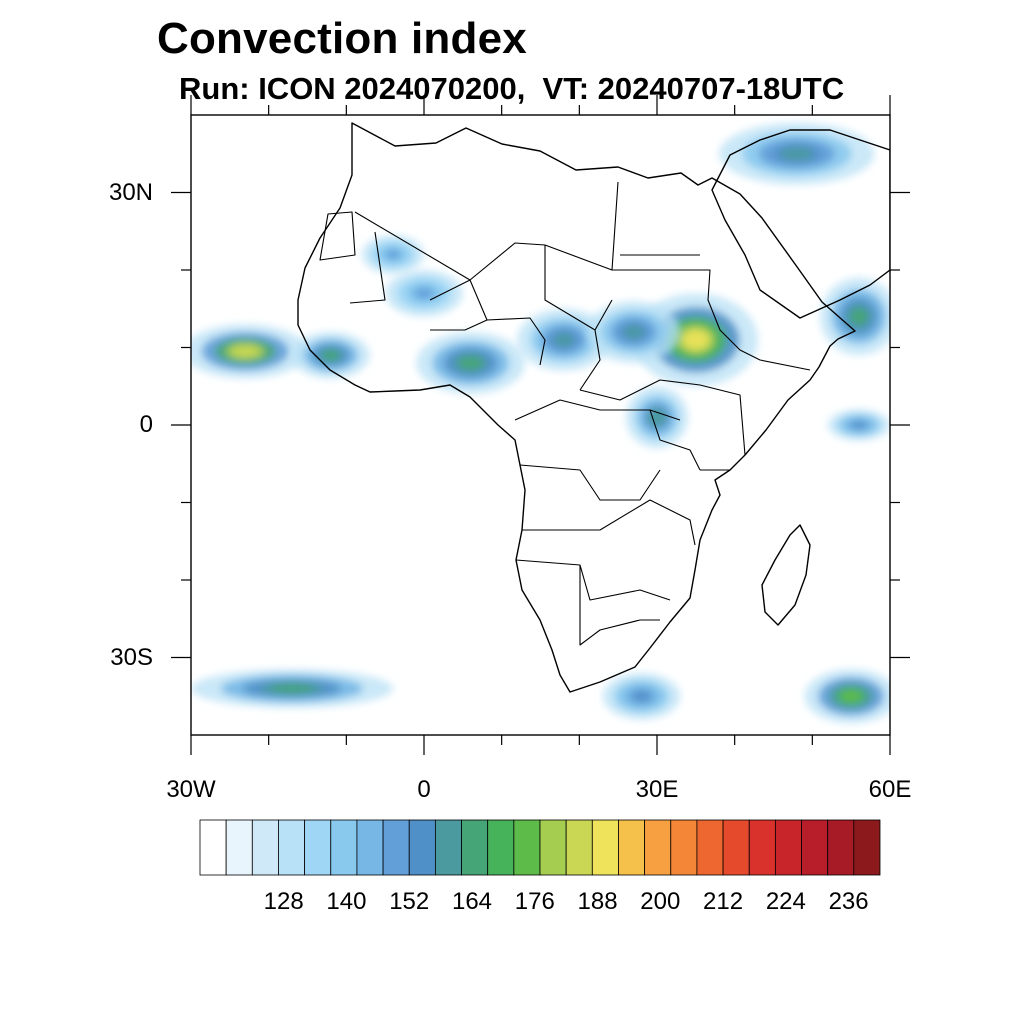  I want to click on field-arabian-sea, so click(855, 316).